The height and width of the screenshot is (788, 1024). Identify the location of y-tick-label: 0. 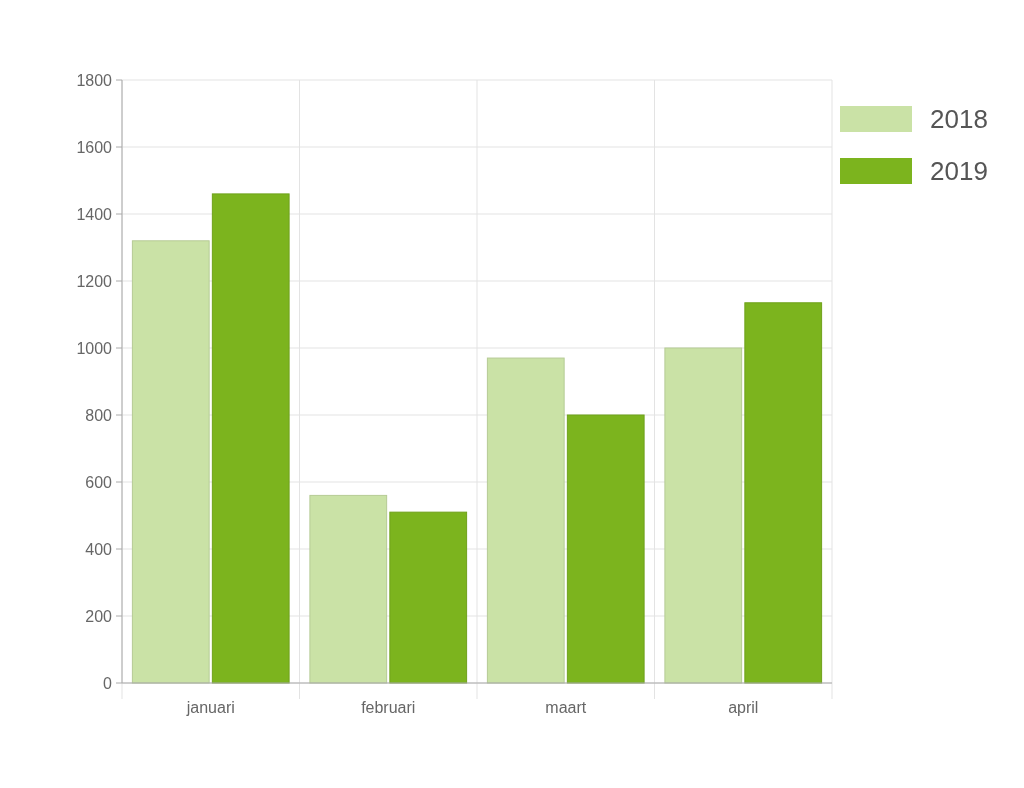
(108, 683).